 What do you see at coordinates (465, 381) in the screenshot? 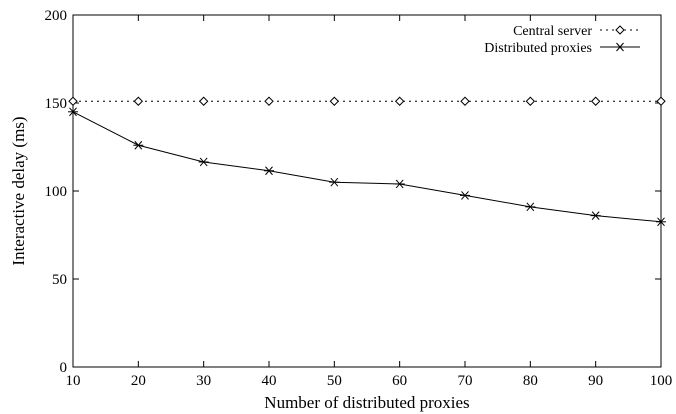
I see `x-tick-label: 70` at bounding box center [465, 381].